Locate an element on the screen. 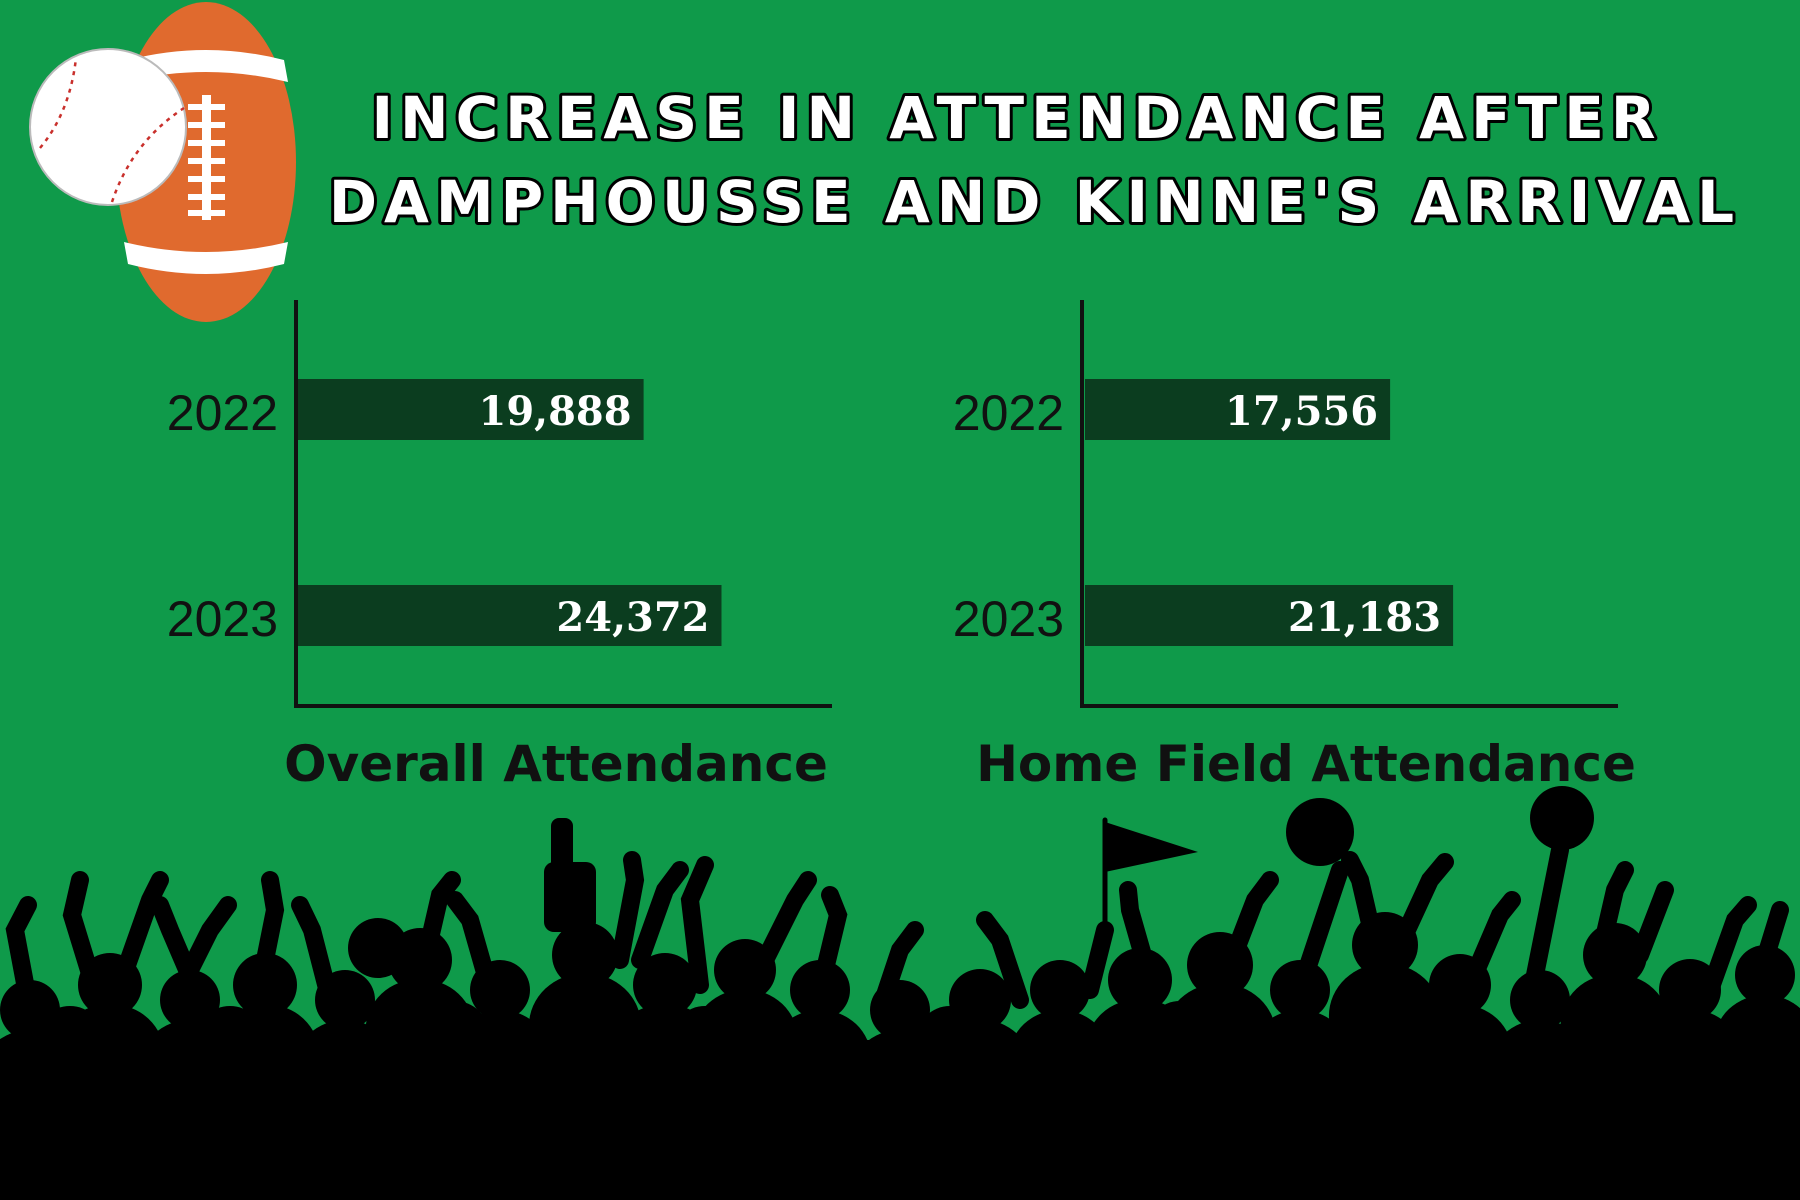 The image size is (1800, 1200). title-line-2: DAMPHOUSSE AND KINNE'S ARRIVAL is located at coordinates (1035, 202).